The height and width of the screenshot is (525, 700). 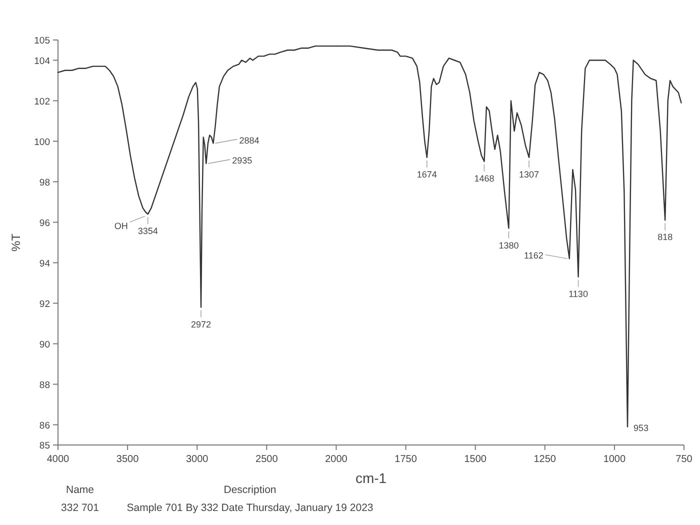 I want to click on annotation: 1307, so click(x=529, y=174).